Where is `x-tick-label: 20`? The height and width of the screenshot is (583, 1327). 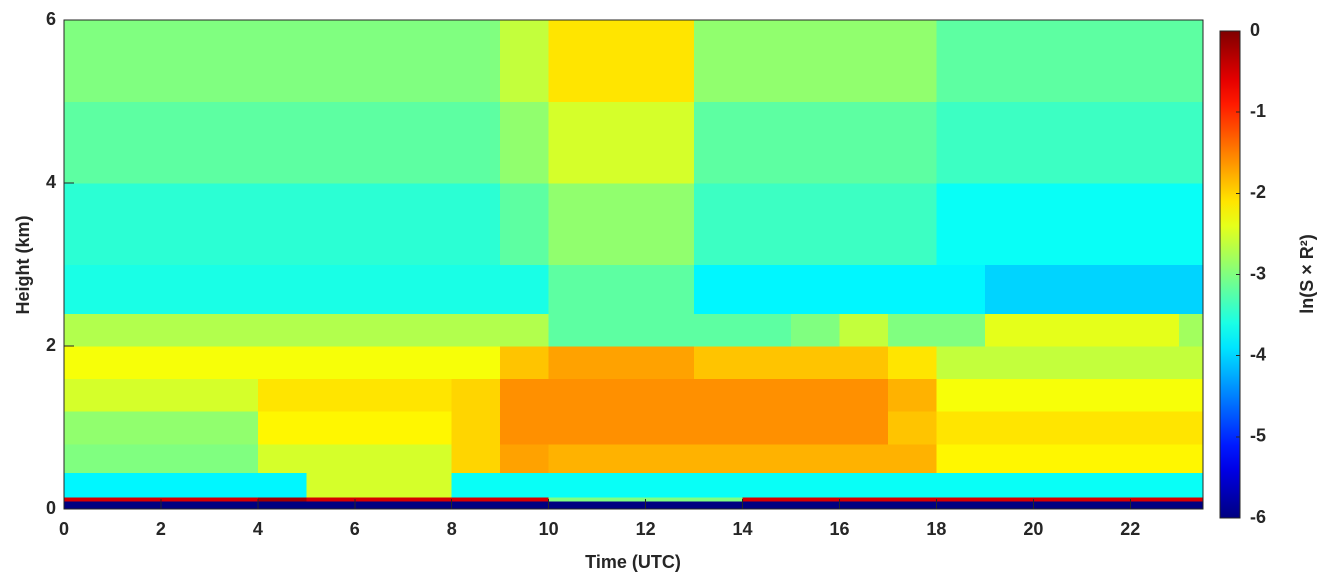 x-tick-label: 20 is located at coordinates (1033, 529).